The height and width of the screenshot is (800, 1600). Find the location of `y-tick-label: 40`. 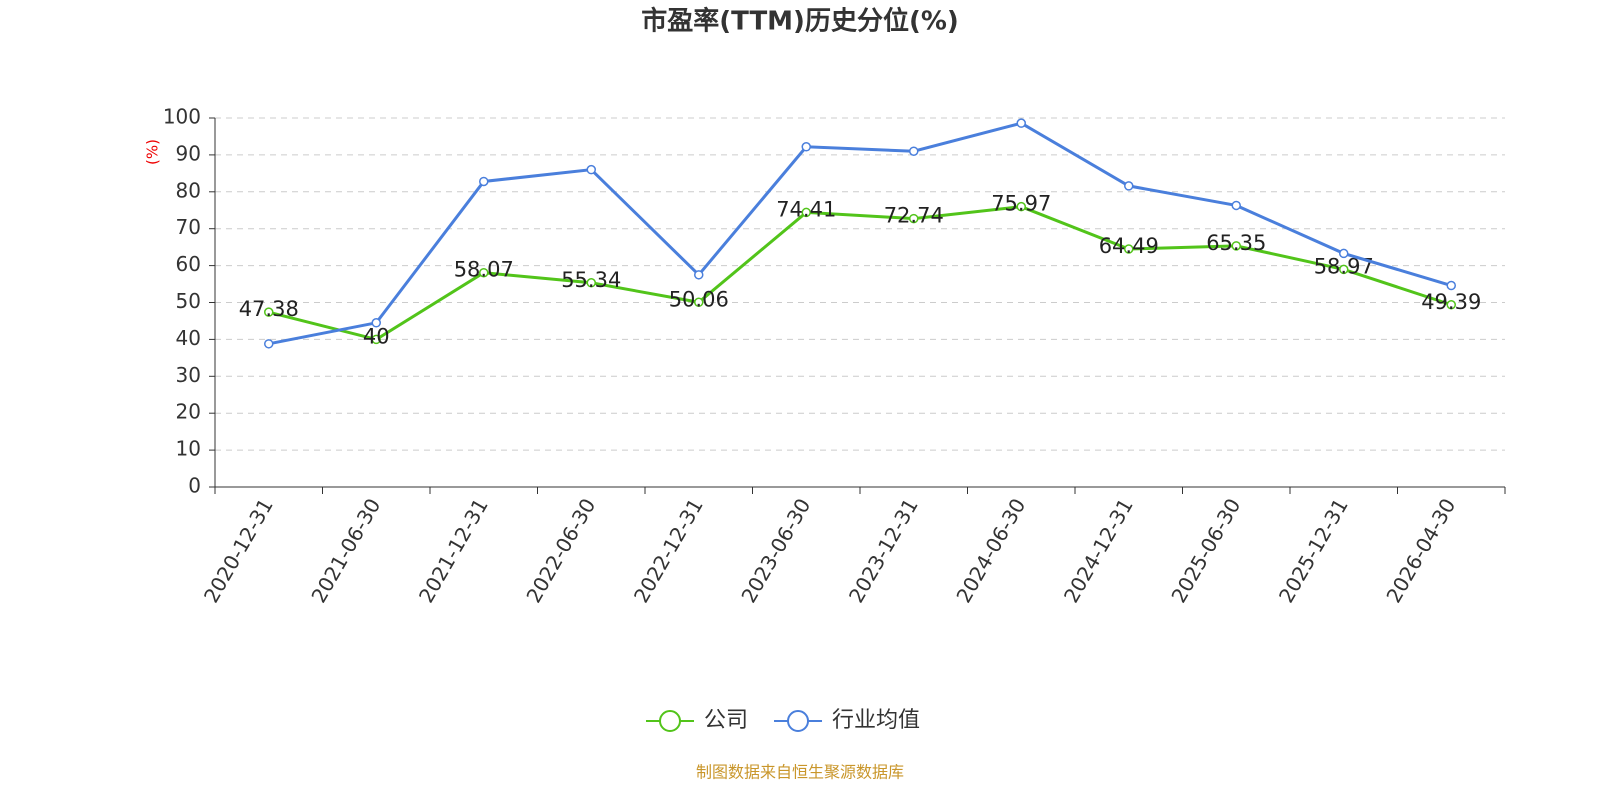

y-tick-label: 40 is located at coordinates (188, 338).